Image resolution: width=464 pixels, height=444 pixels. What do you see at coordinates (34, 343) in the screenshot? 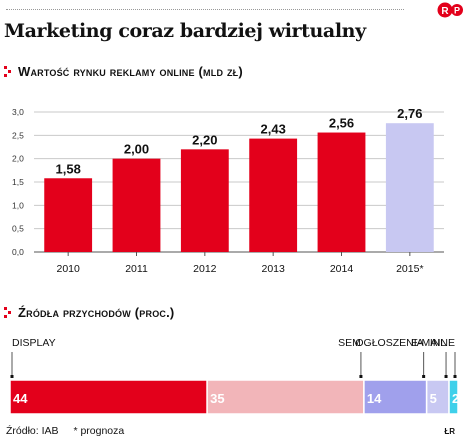
I see `category-label: DISPLAY` at bounding box center [34, 343].